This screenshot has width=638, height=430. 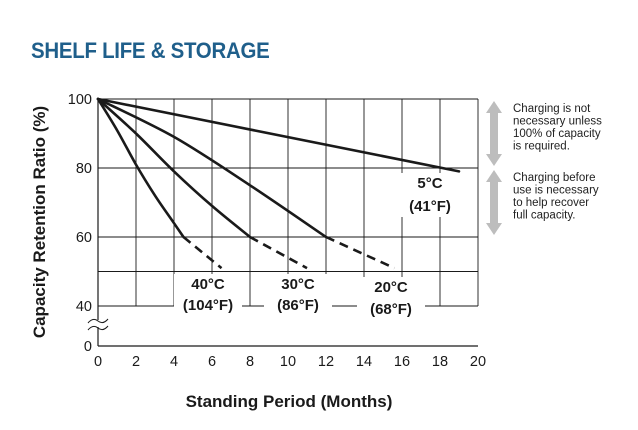 What do you see at coordinates (430, 206) in the screenshot?
I see `series-label-fahrenheit: (41°F)` at bounding box center [430, 206].